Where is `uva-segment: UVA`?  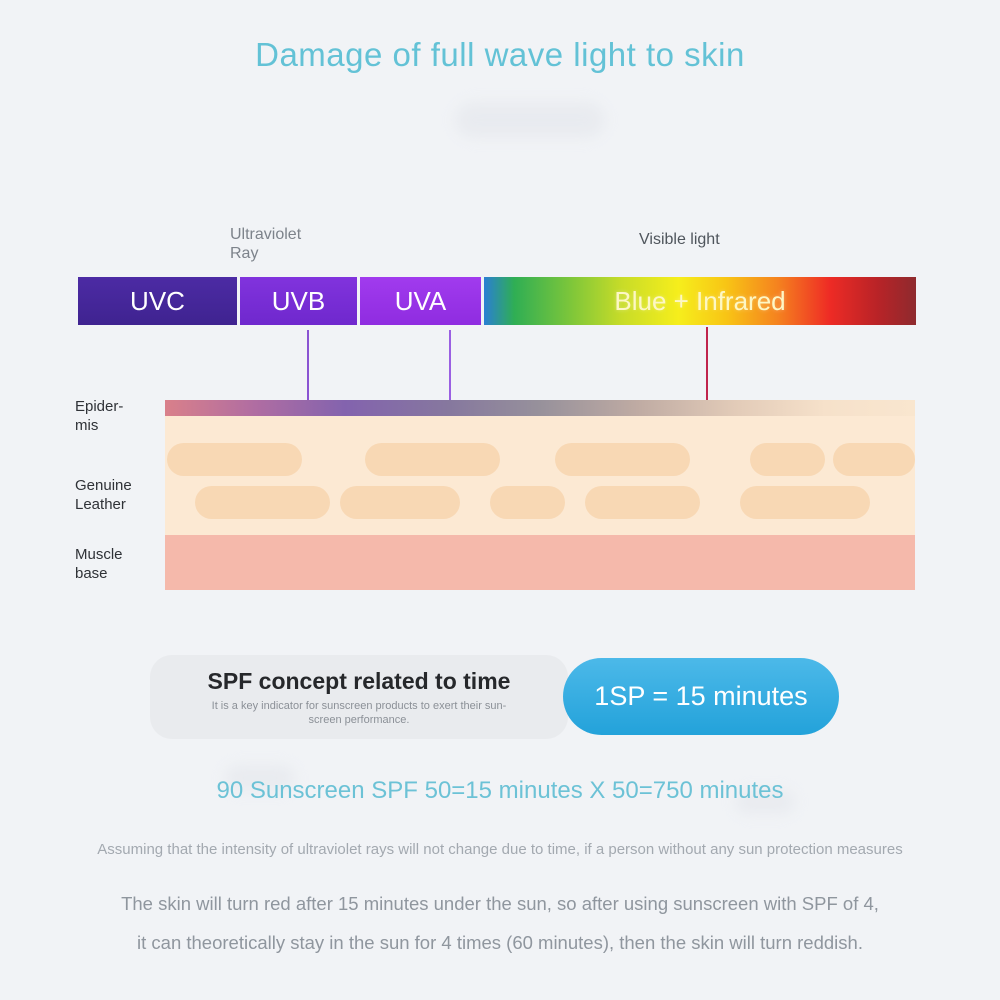 uva-segment: UVA is located at coordinates (420, 301).